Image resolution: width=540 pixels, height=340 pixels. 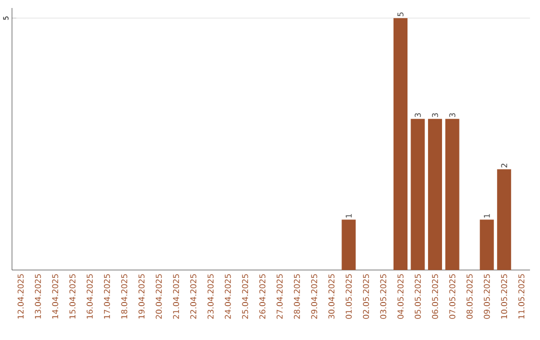 What do you see at coordinates (55, 296) in the screenshot?
I see `x-tick-label: 14.04.2025` at bounding box center [55, 296].